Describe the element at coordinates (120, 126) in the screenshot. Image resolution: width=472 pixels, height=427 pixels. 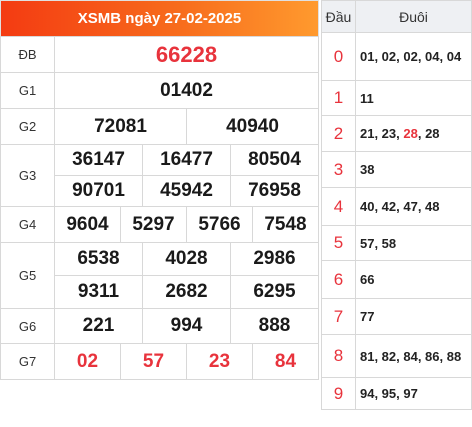
I see `prize-number: 72081` at that location.